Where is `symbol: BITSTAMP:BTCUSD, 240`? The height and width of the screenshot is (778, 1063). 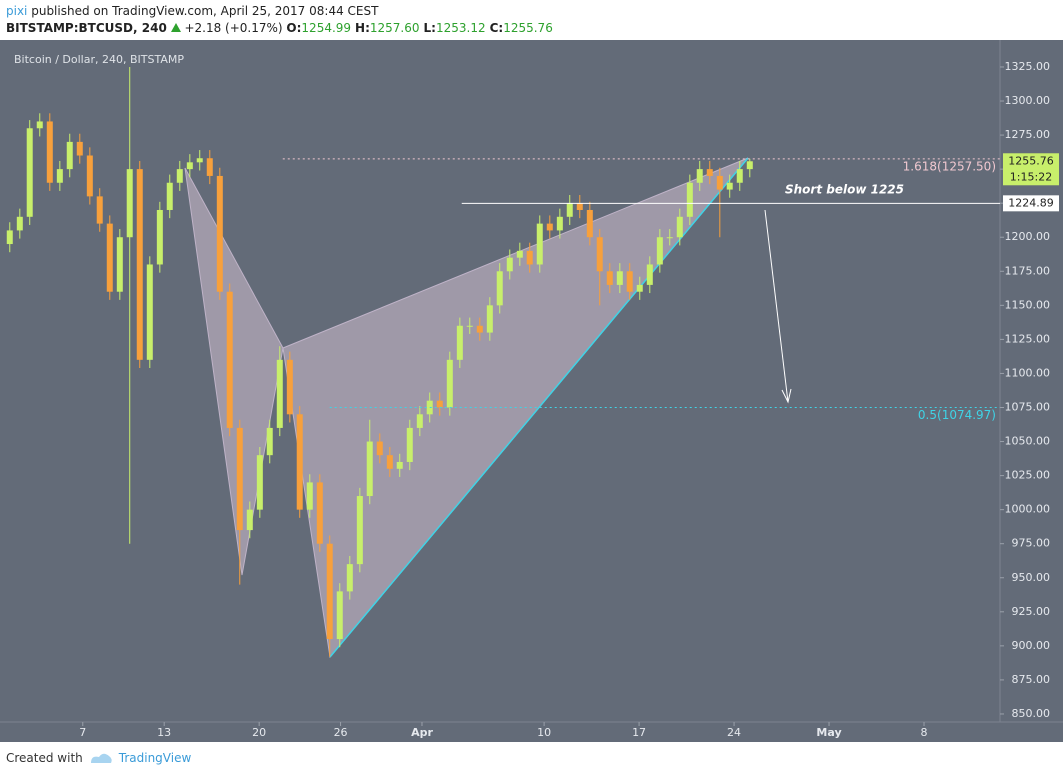 symbol: BITSTAMP:BTCUSD, 240 is located at coordinates (86, 28).